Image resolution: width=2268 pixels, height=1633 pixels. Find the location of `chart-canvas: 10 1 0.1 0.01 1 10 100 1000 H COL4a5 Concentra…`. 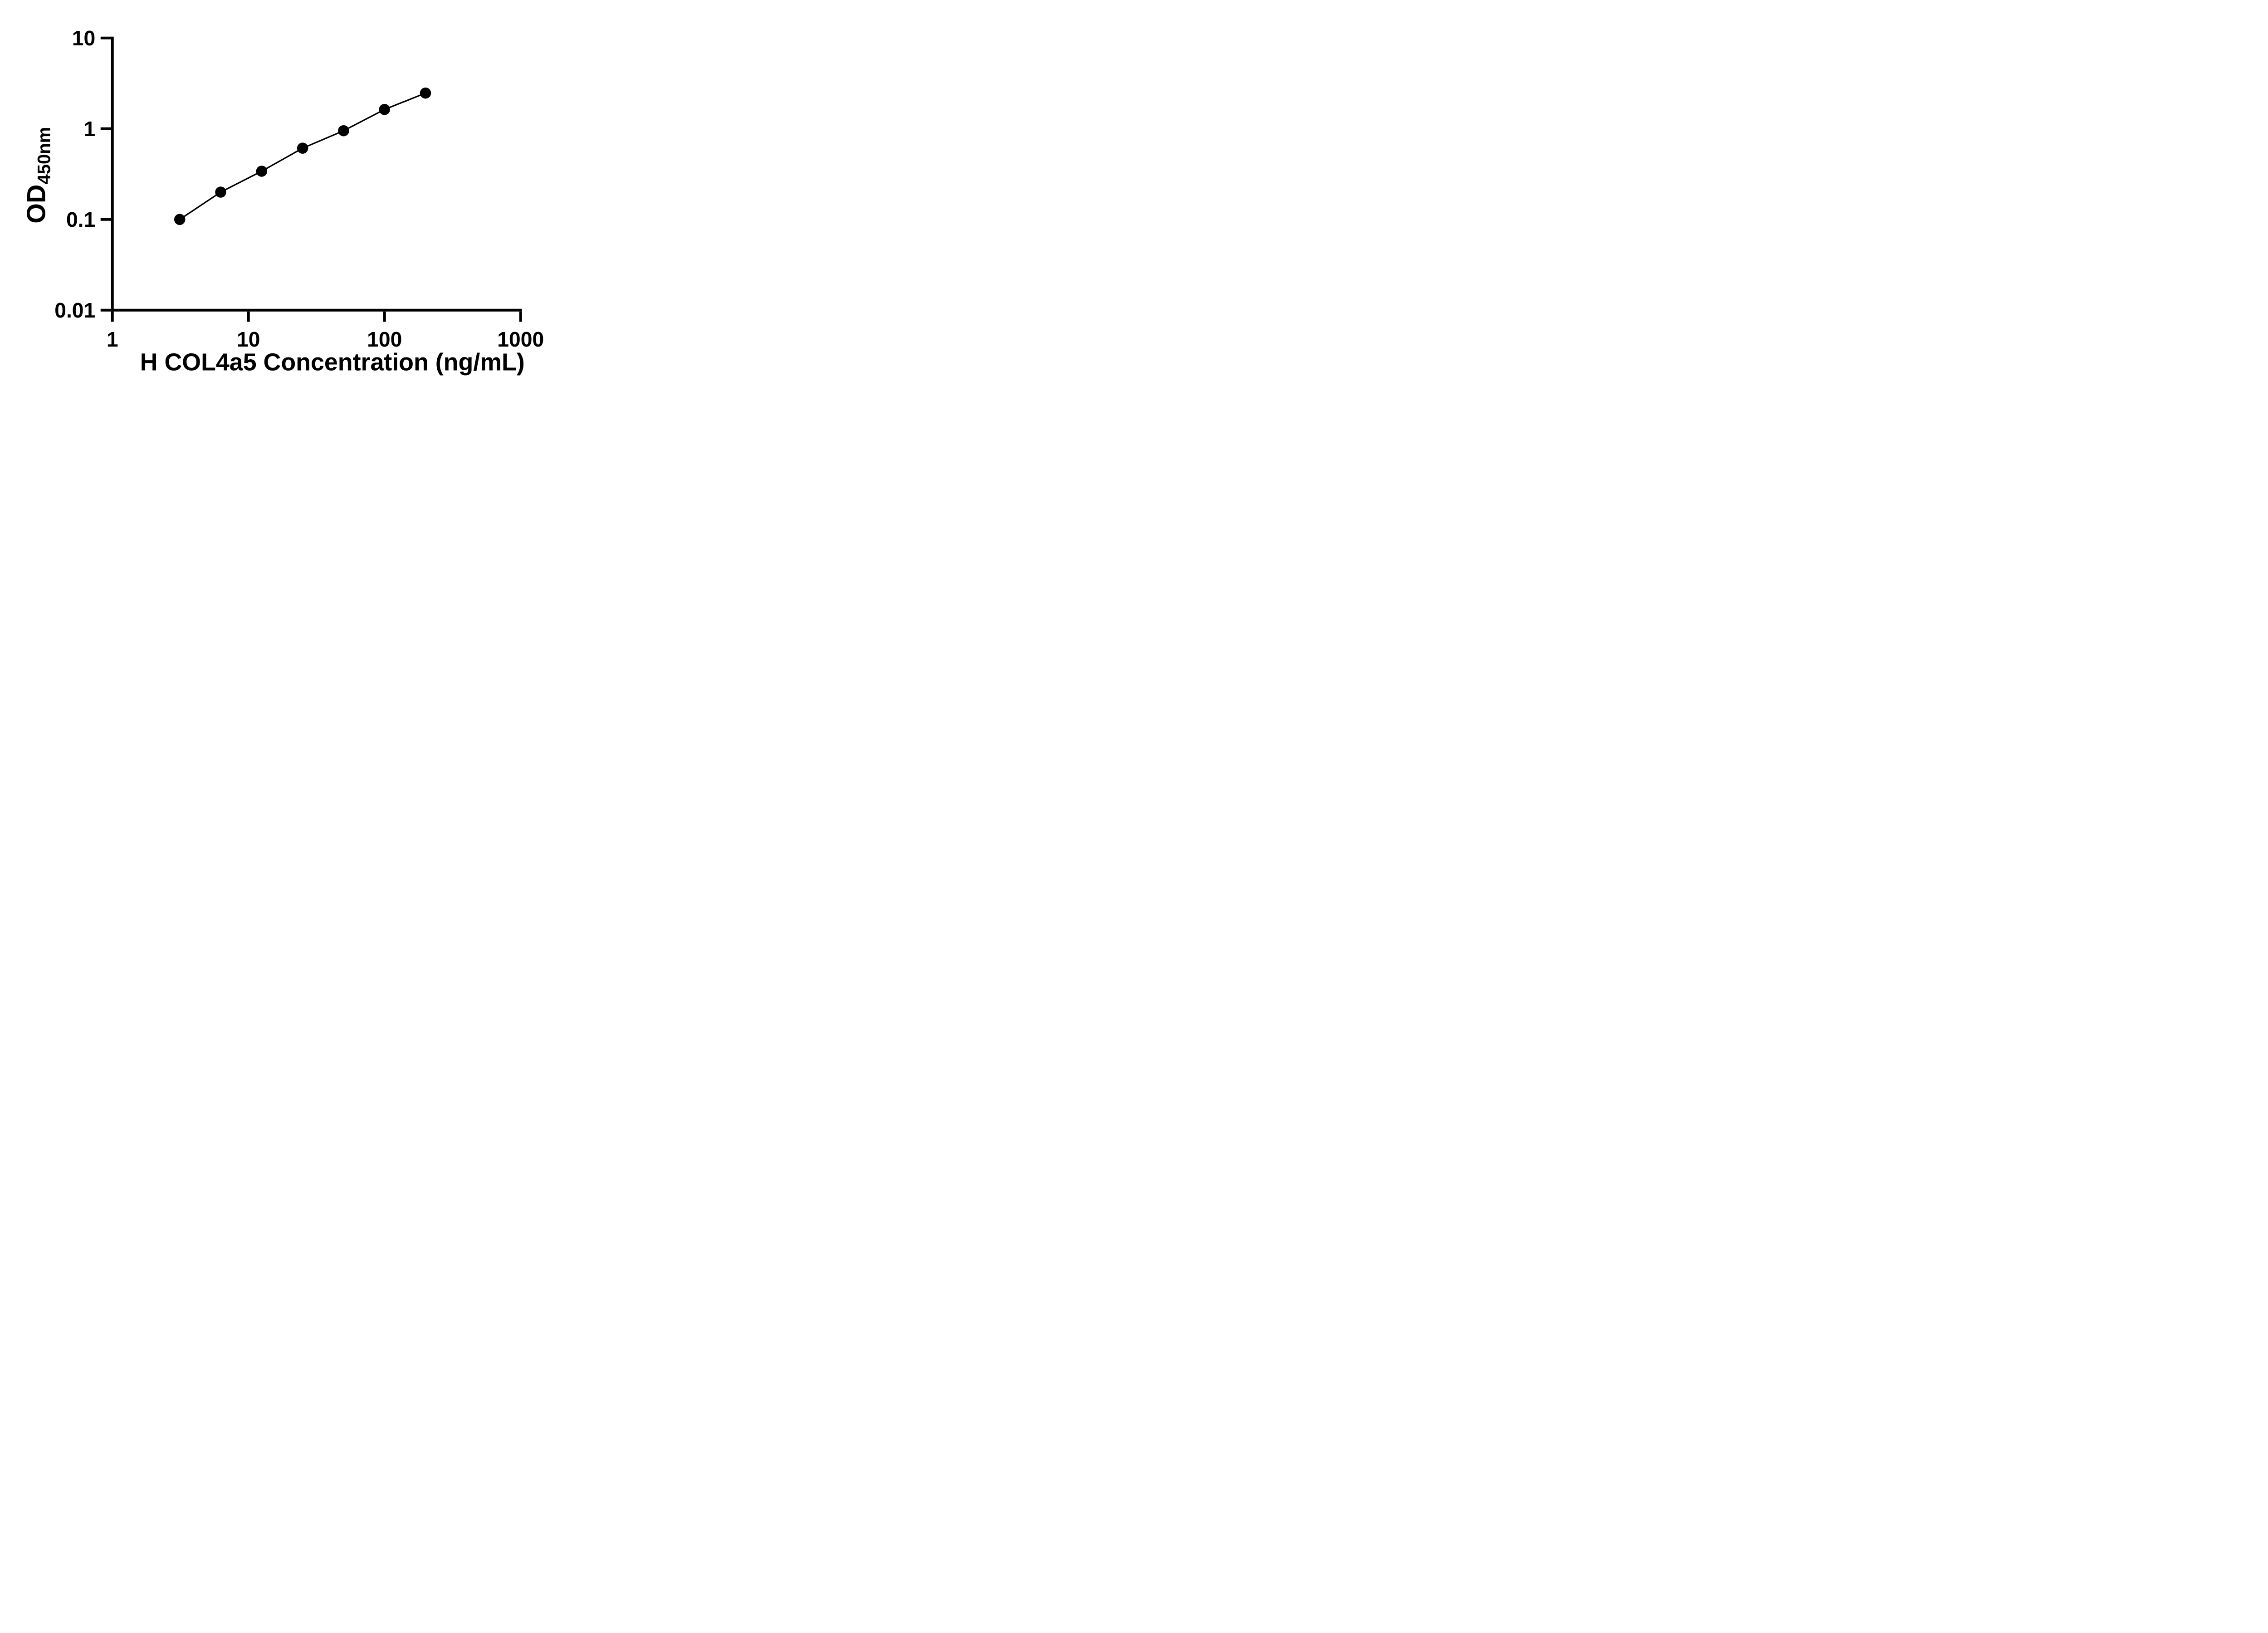

chart-canvas: 10 1 0.1 0.01 1 10 100 1000 H COL4a5 Concentra… is located at coordinates (283, 201).